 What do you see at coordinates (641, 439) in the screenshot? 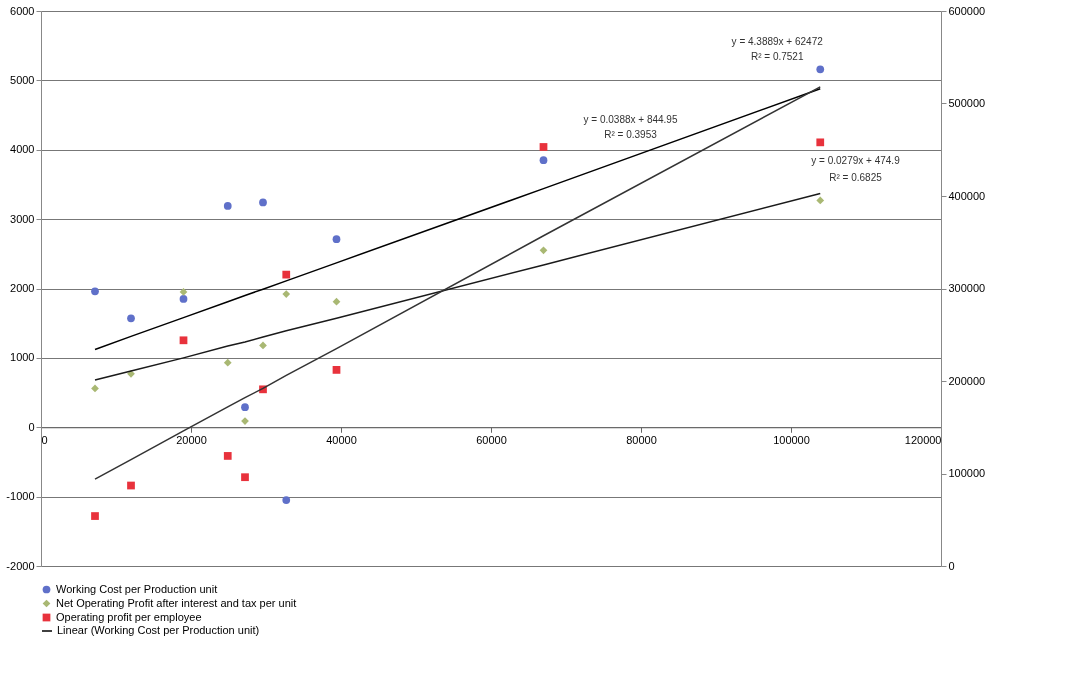
I see `x-tick-label: 80000` at bounding box center [641, 439].